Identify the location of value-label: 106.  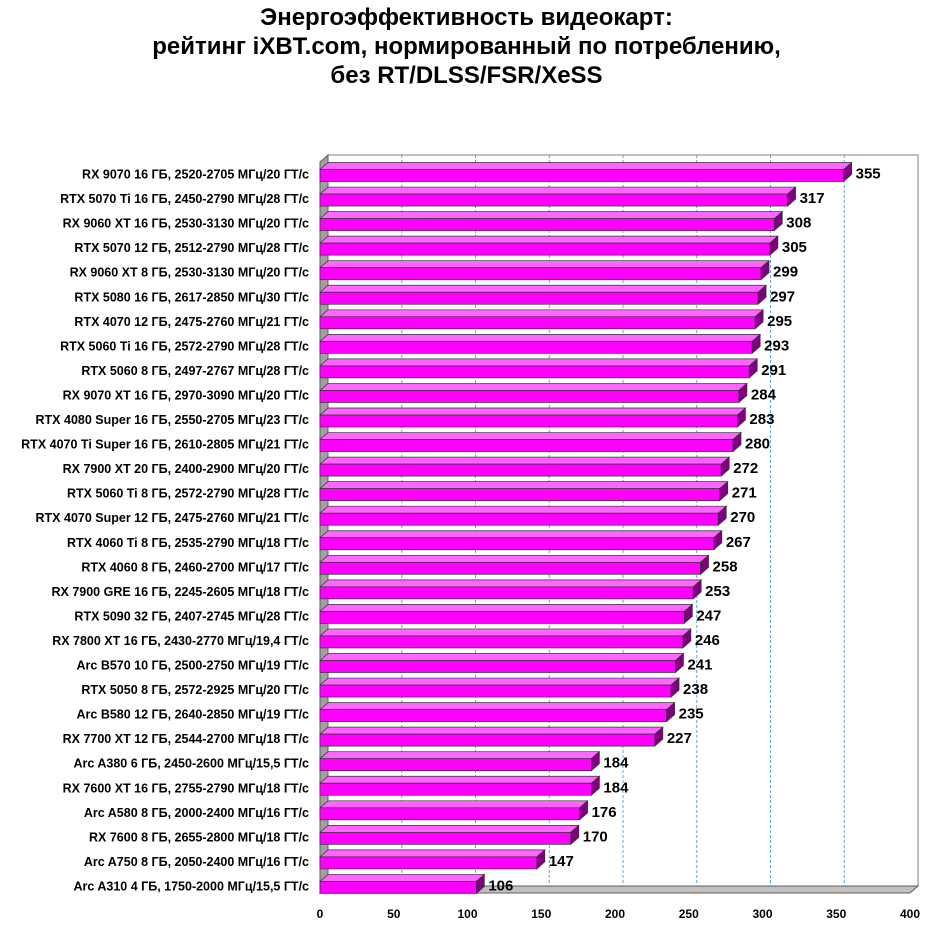
(500, 885).